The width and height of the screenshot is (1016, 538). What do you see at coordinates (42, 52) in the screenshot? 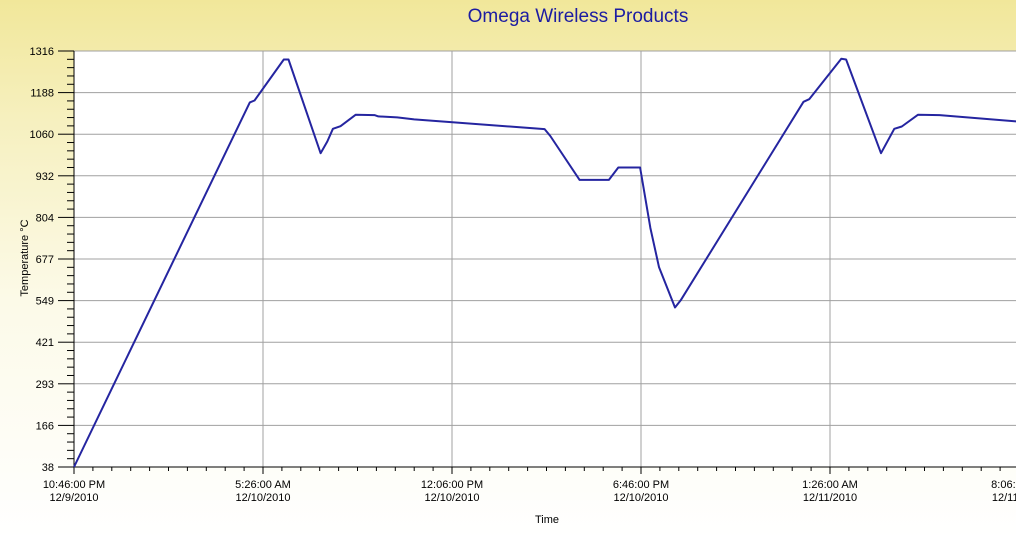
I see `y-tick-label: 1316` at bounding box center [42, 52].